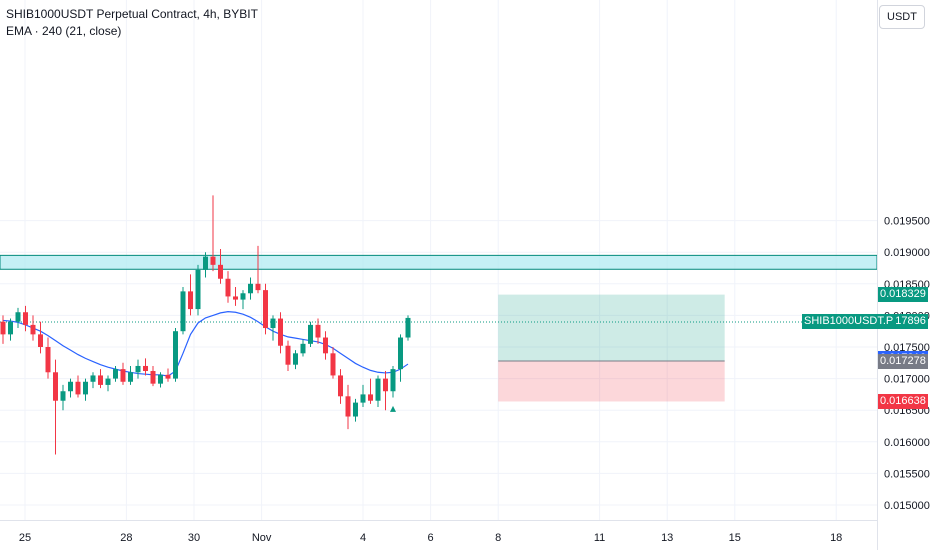  What do you see at coordinates (903, 401) in the screenshot?
I see `price-tag-4: 0.016638` at bounding box center [903, 401].